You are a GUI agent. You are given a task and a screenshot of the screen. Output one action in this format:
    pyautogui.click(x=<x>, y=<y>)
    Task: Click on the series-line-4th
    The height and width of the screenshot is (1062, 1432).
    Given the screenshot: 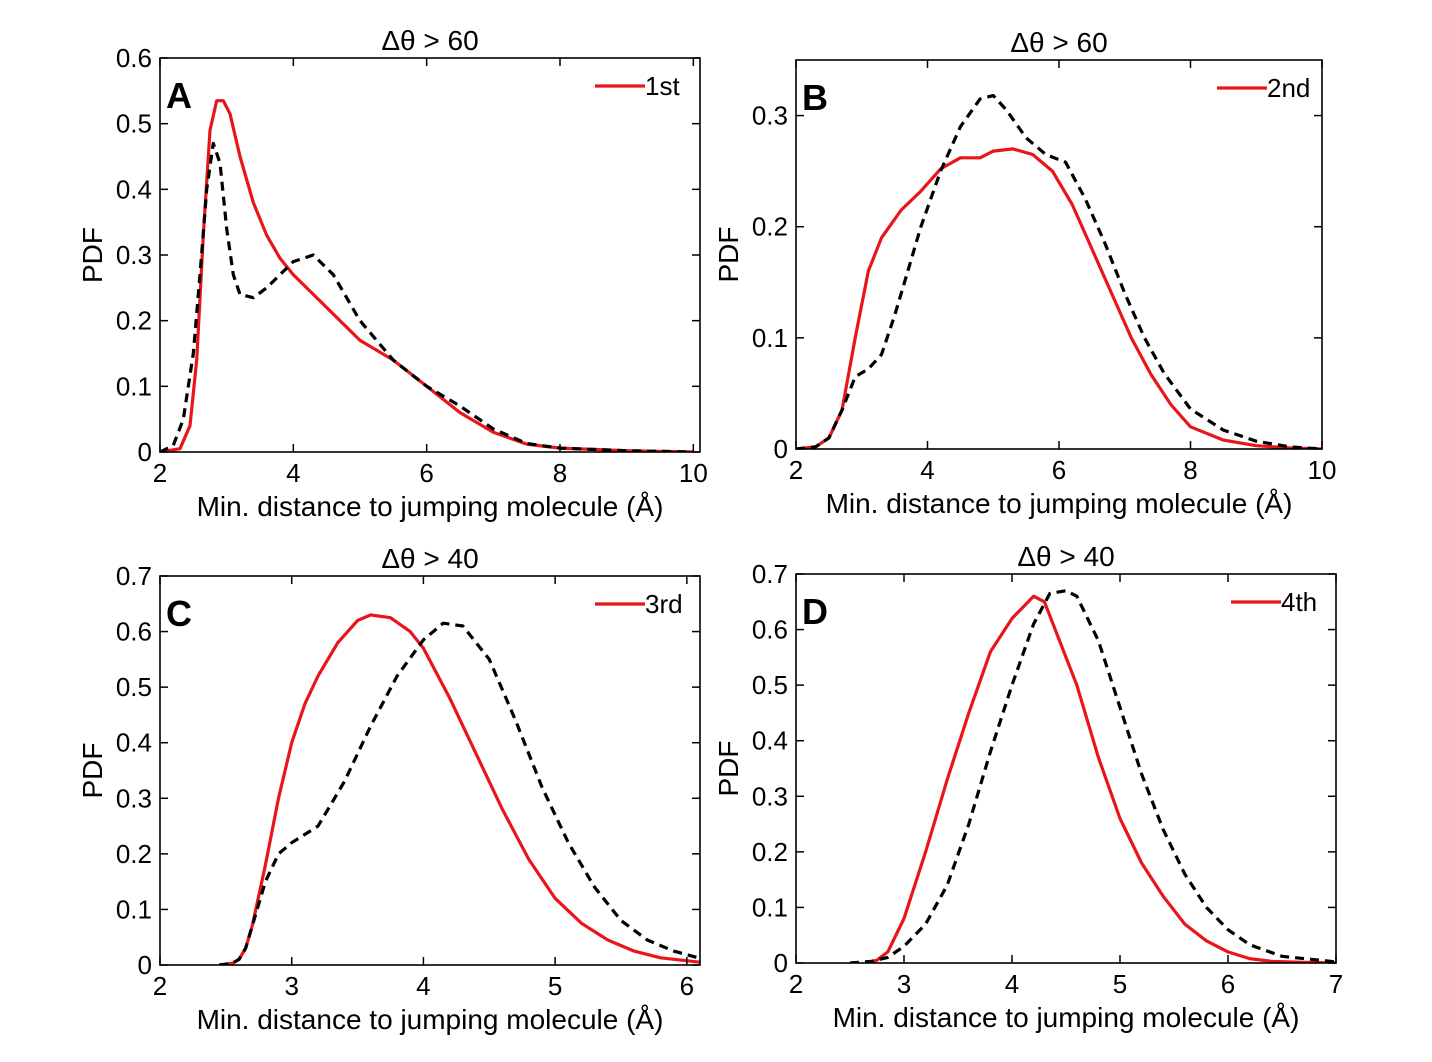 What is the action you would take?
    pyautogui.click(x=1100, y=778)
    